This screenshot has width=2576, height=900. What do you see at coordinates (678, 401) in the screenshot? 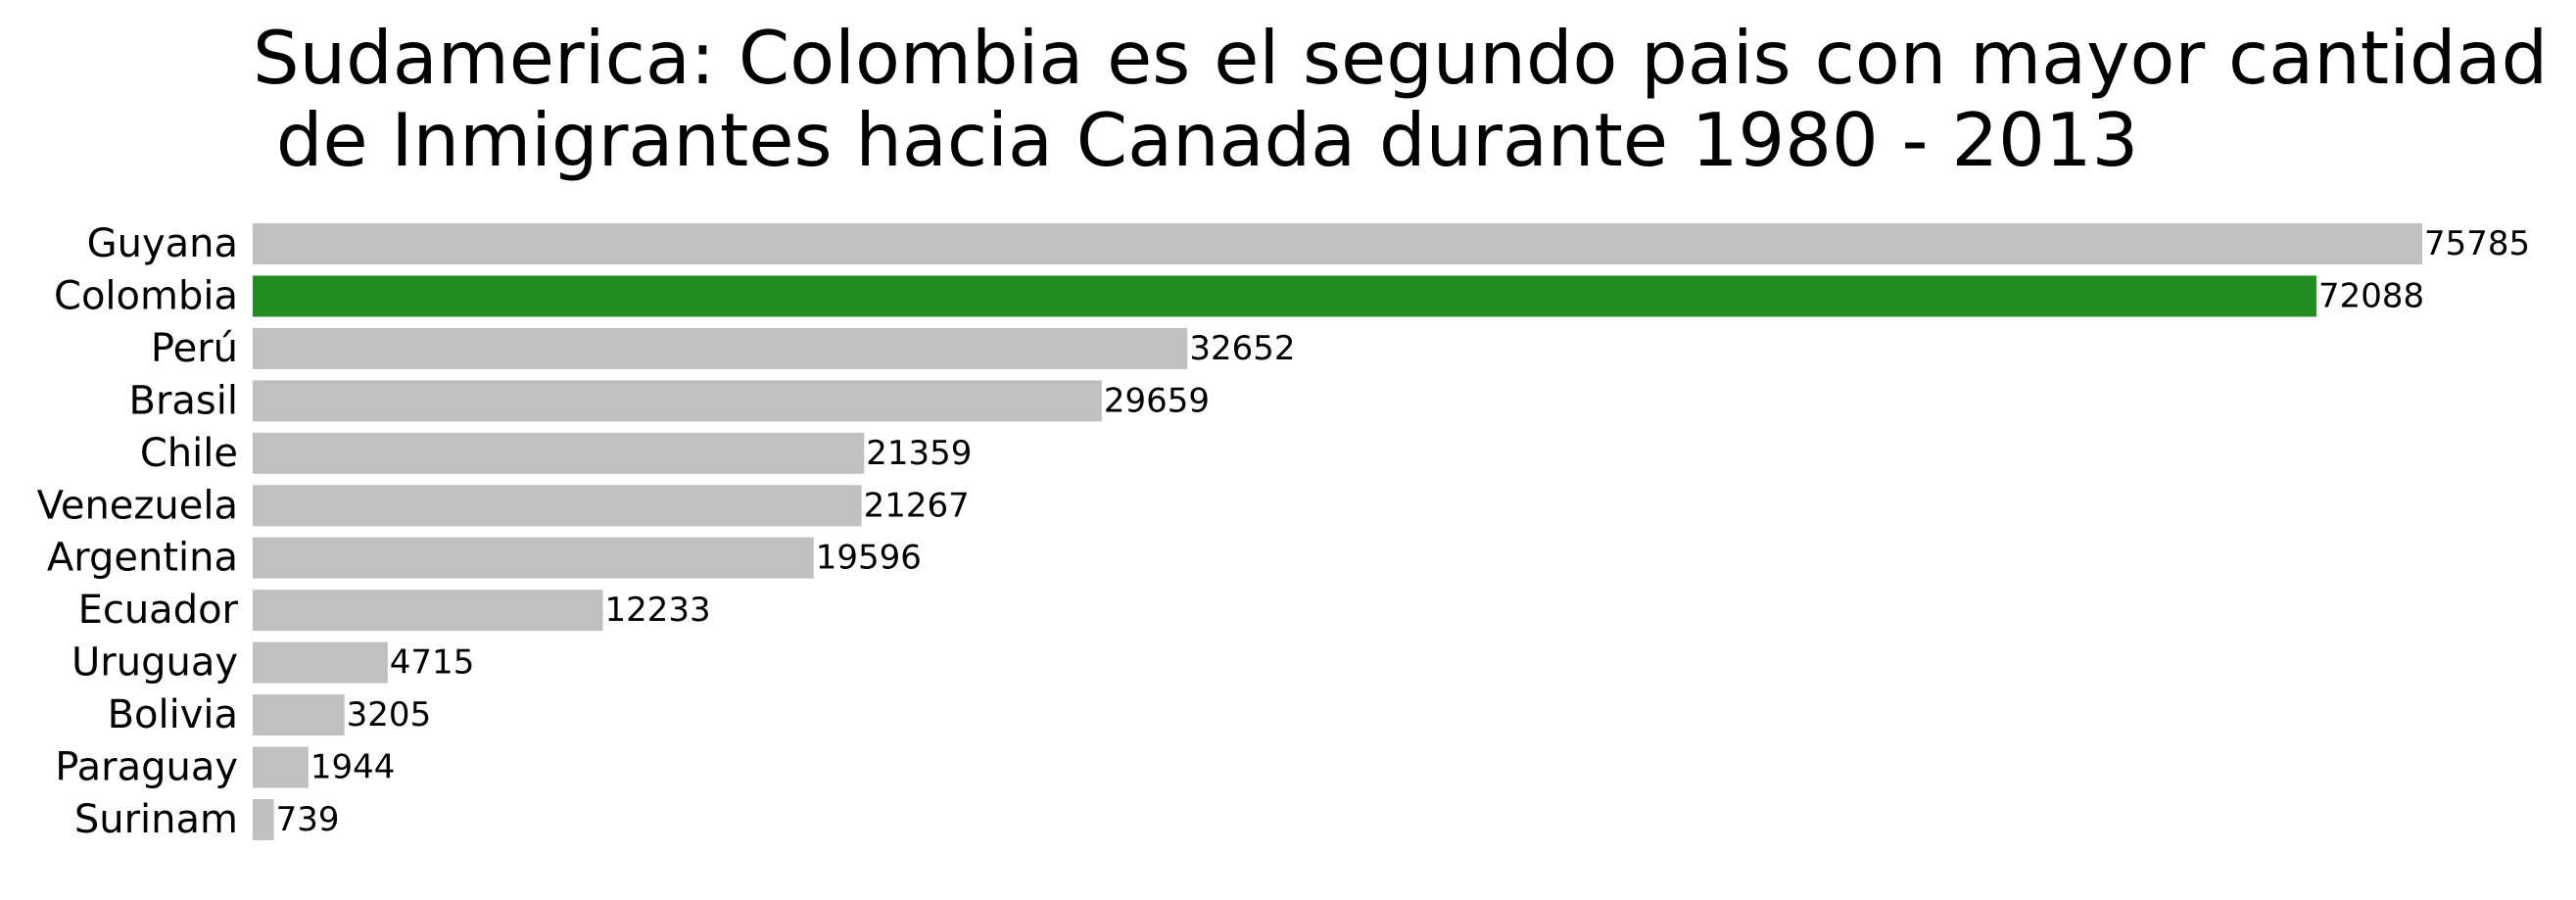
I see `bar-brasil` at bounding box center [678, 401].